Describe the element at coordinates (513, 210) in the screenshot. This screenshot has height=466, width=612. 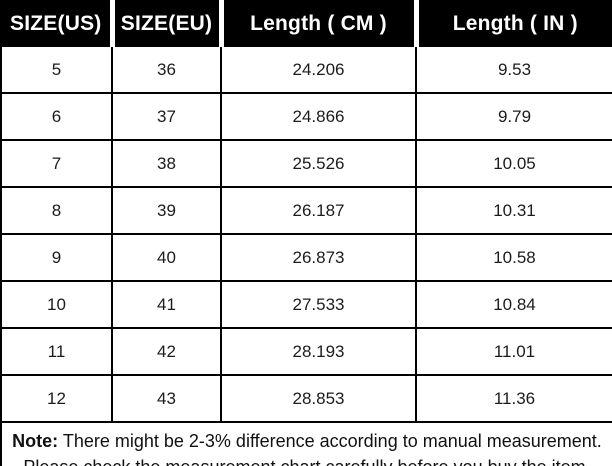
I see `cell-length-in: 10.31` at that location.